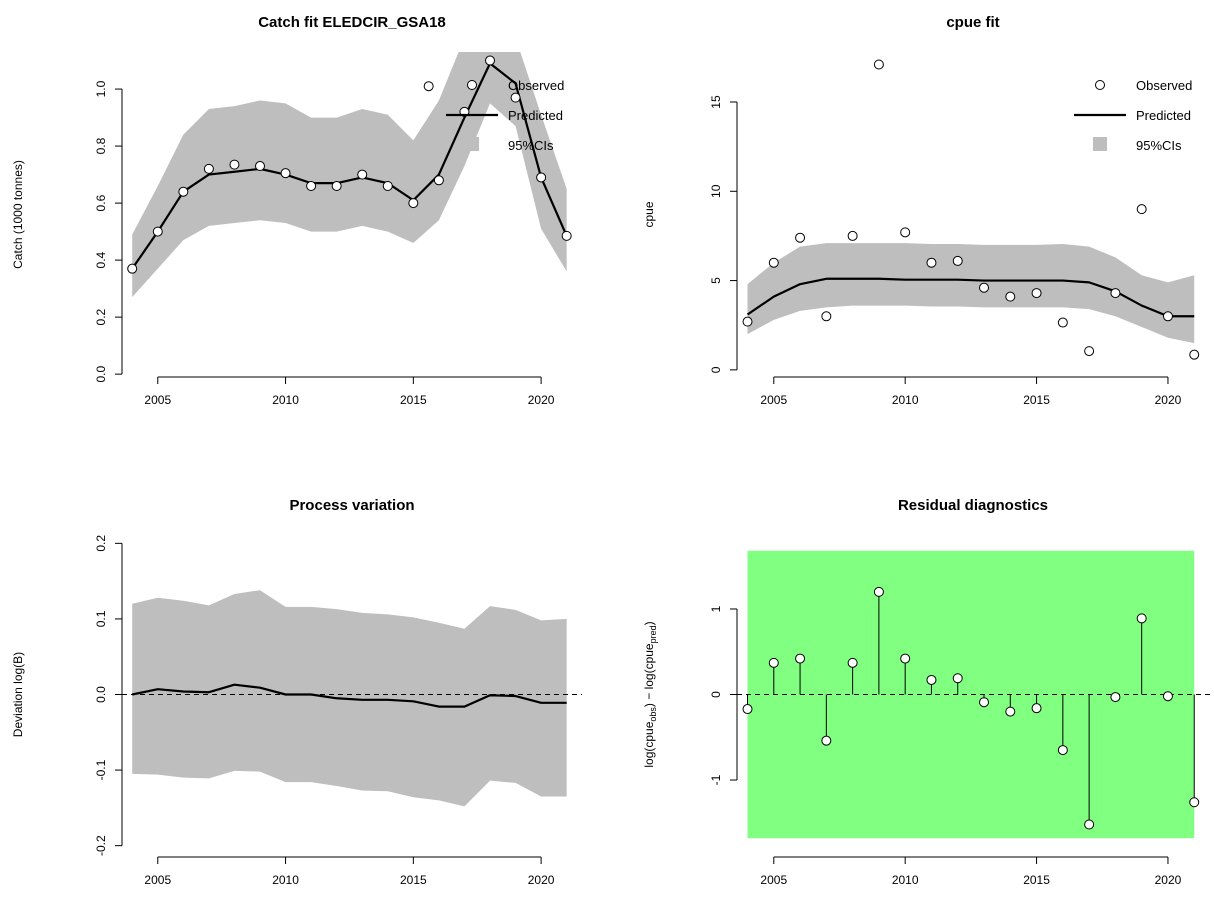 This screenshot has width=1214, height=921. Describe the element at coordinates (541, 880) in the screenshot. I see `panel3-x-tick-label: 2020` at that location.